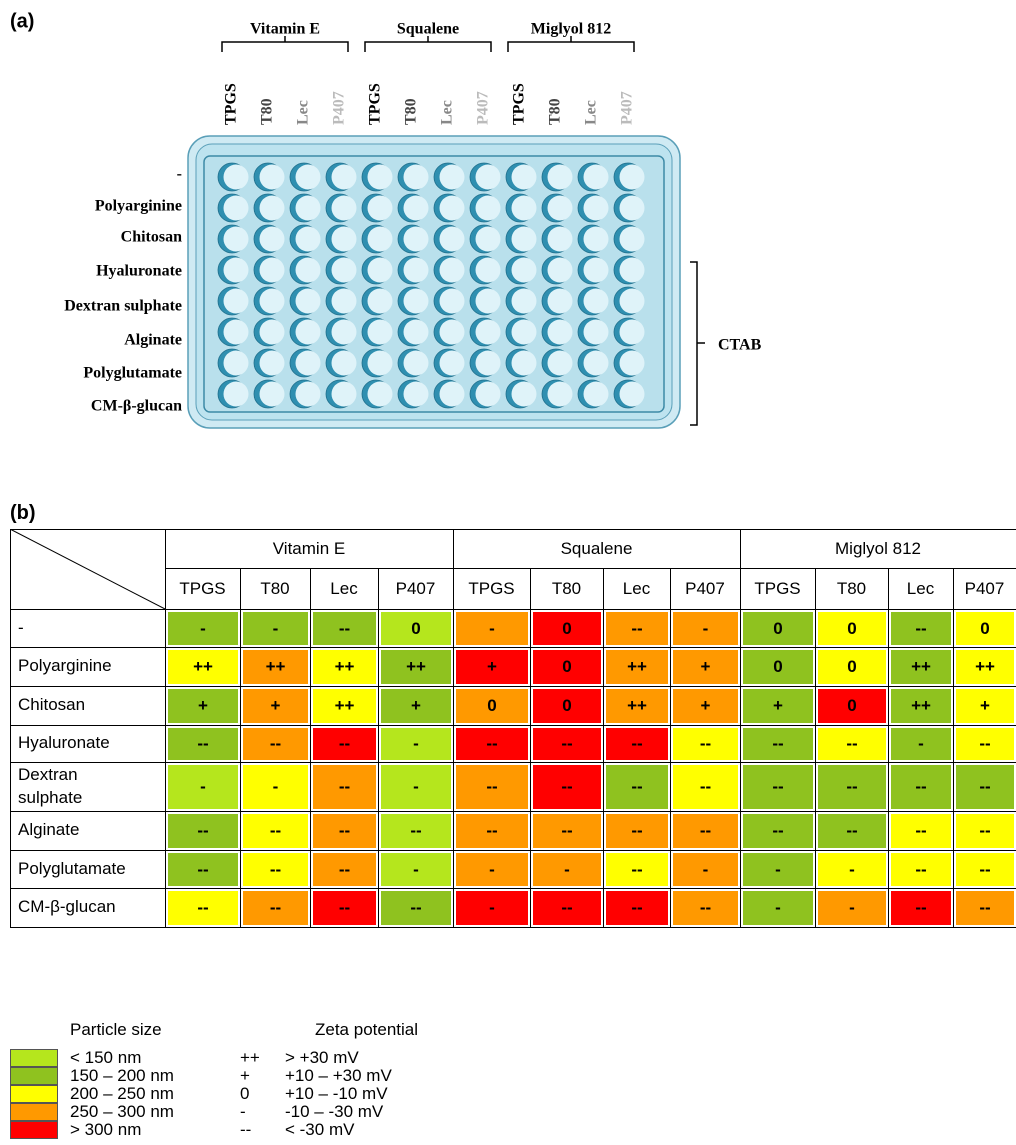 The width and height of the screenshot is (1016, 1145). Describe the element at coordinates (64, 743) in the screenshot. I see `row-label: Hyaluronate` at that location.